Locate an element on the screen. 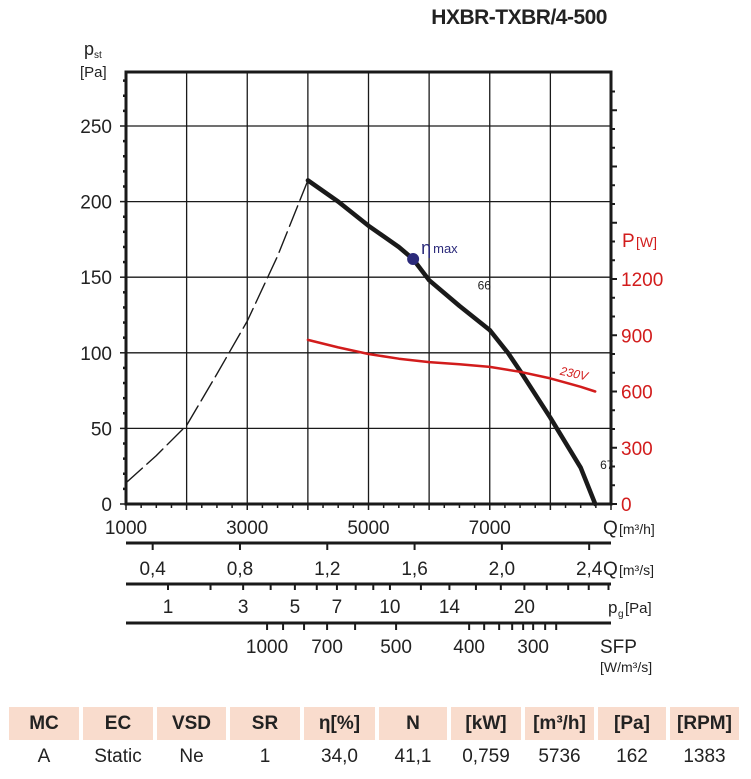 This screenshot has height=779, width=751. value-kw: 0,759 is located at coordinates (486, 756).